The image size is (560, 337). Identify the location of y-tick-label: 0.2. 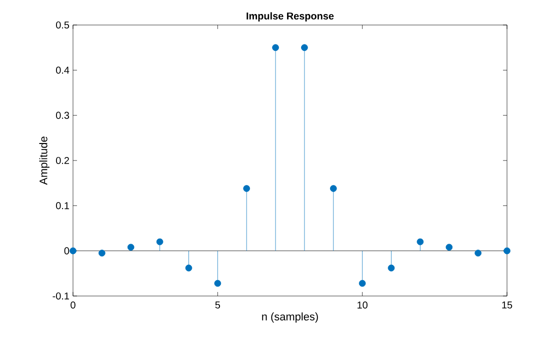
(62, 160).